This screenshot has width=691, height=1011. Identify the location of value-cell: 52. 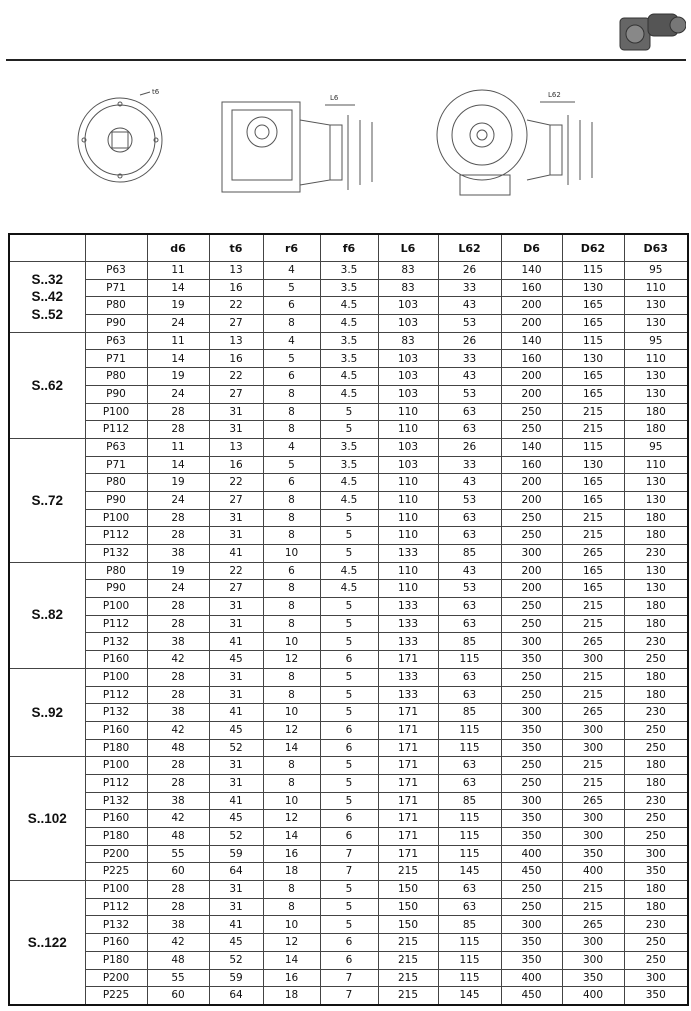
(236, 836).